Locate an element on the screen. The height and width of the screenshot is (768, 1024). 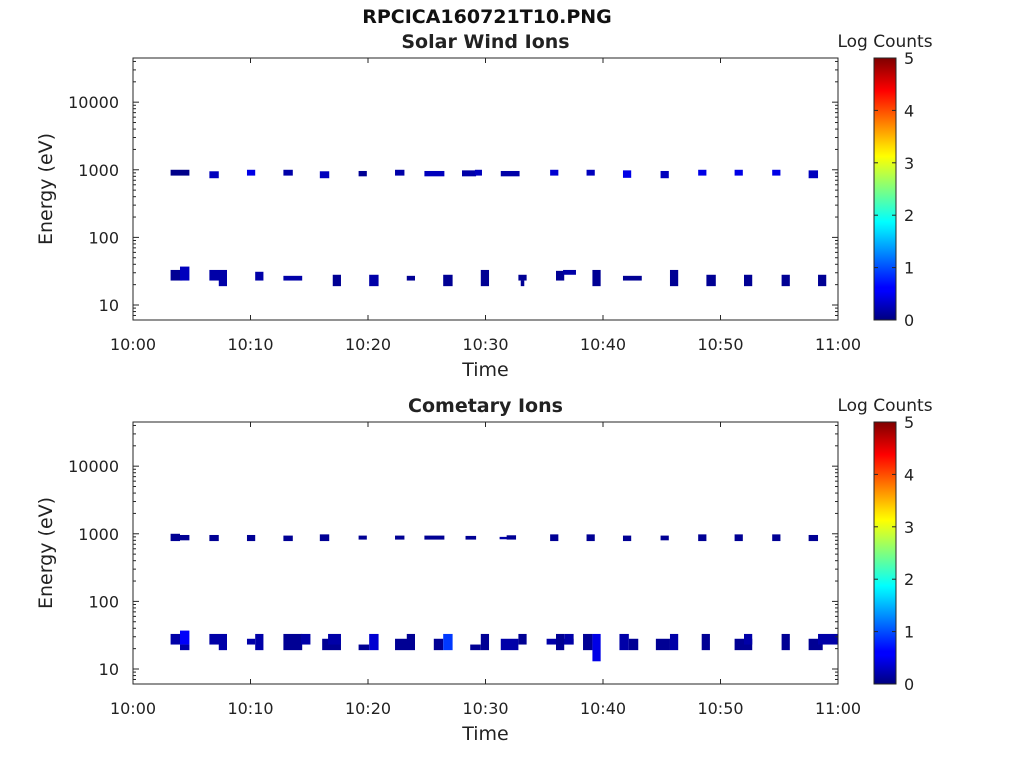
colorbar-tick-label: 1 is located at coordinates (909, 632).